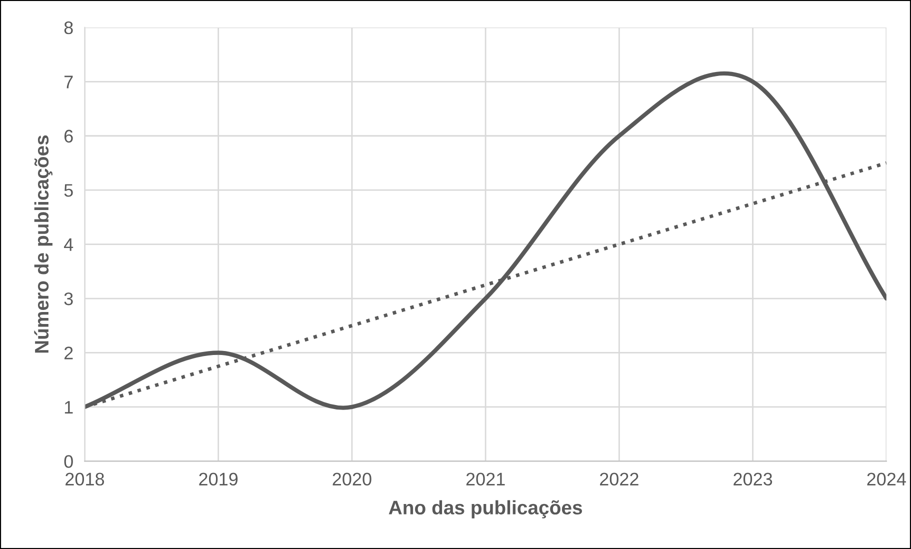 The image size is (911, 549). Describe the element at coordinates (68, 461) in the screenshot. I see `y-tick-label: 0` at that location.